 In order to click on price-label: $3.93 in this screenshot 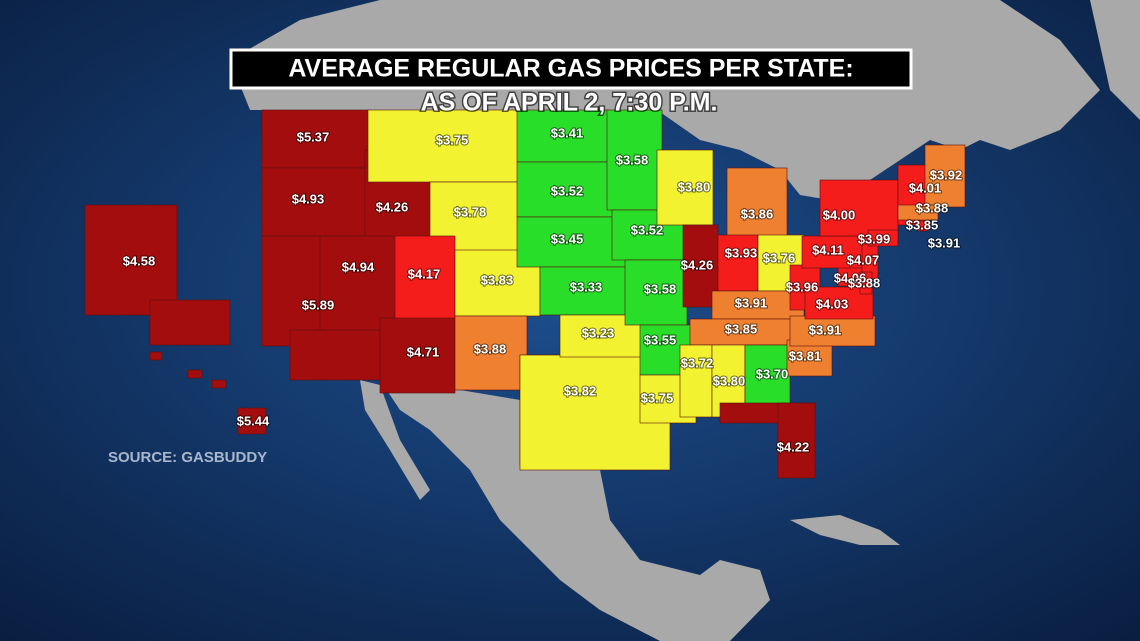, I will do `click(741, 252)`.